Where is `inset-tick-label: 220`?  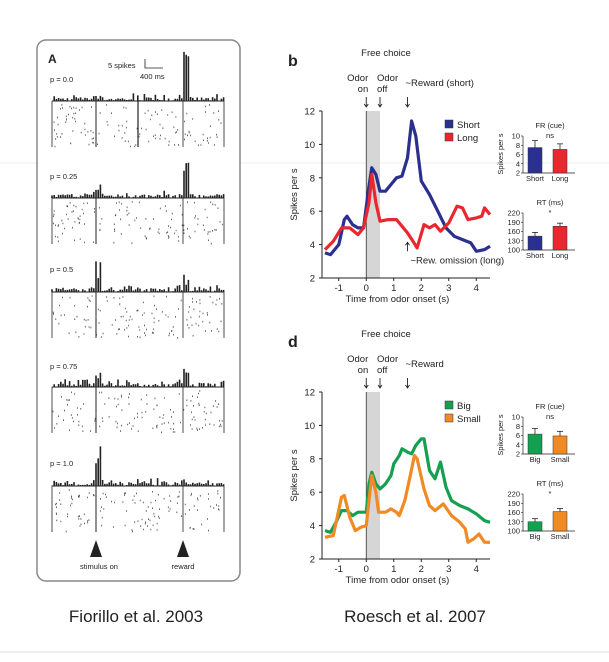
inset-tick-label: 220 is located at coordinates (513, 494).